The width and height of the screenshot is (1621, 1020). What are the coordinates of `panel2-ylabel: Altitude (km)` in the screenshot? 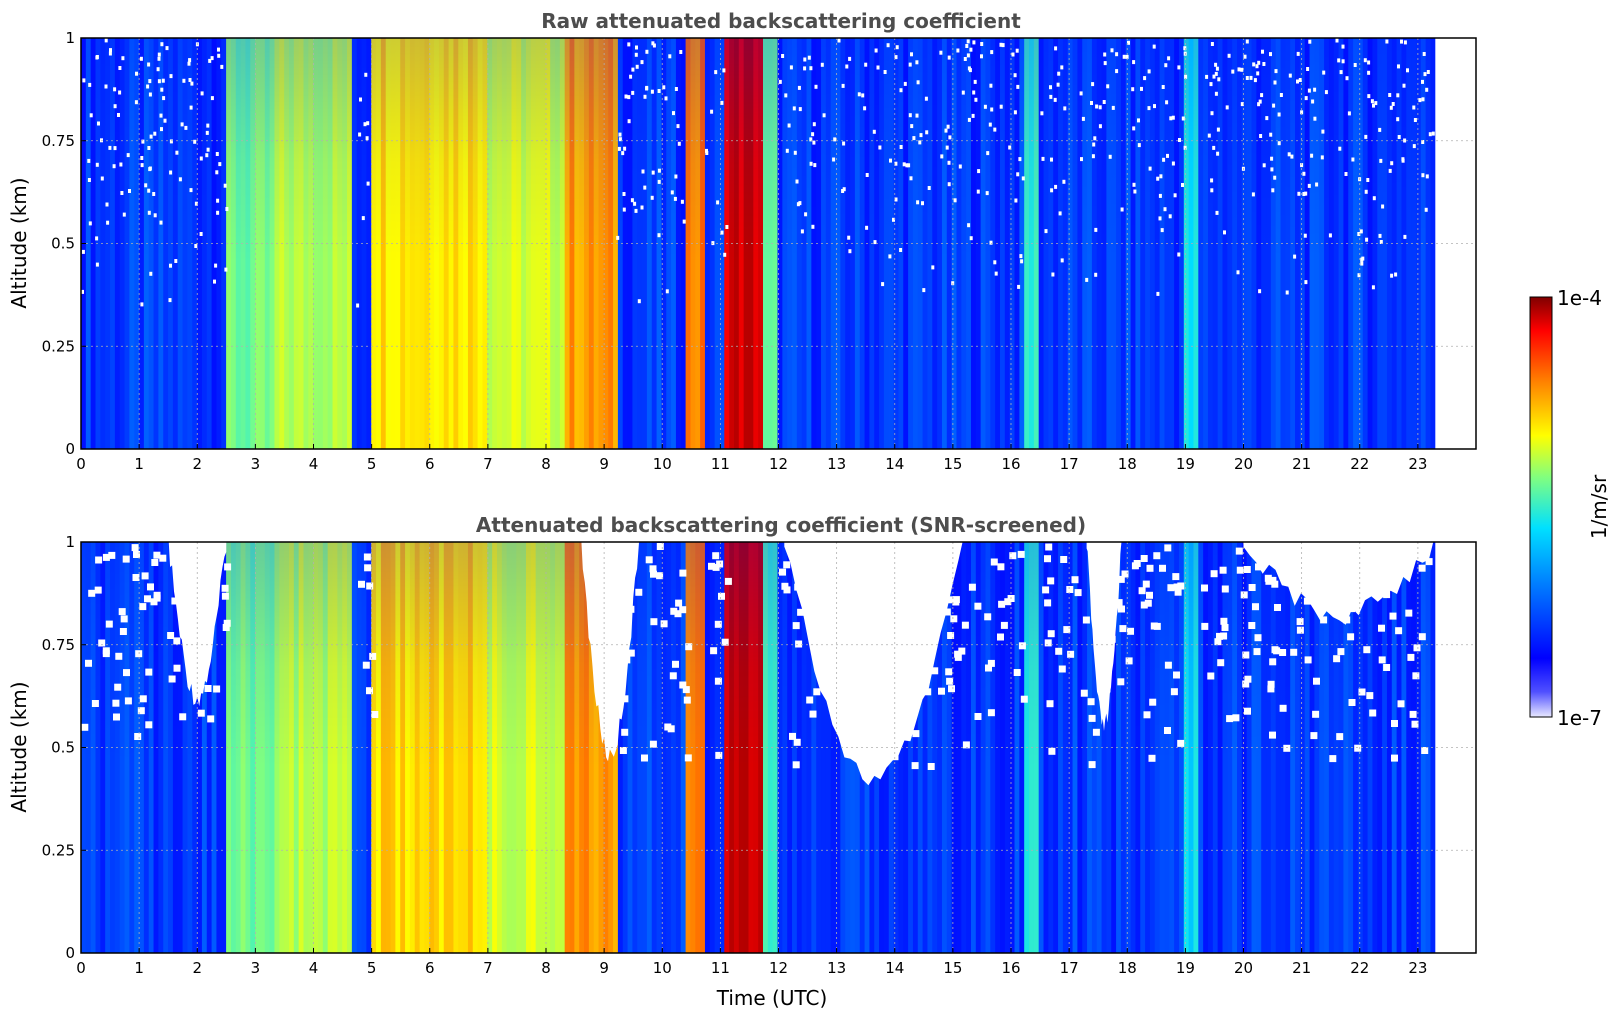 It's located at (19, 746).